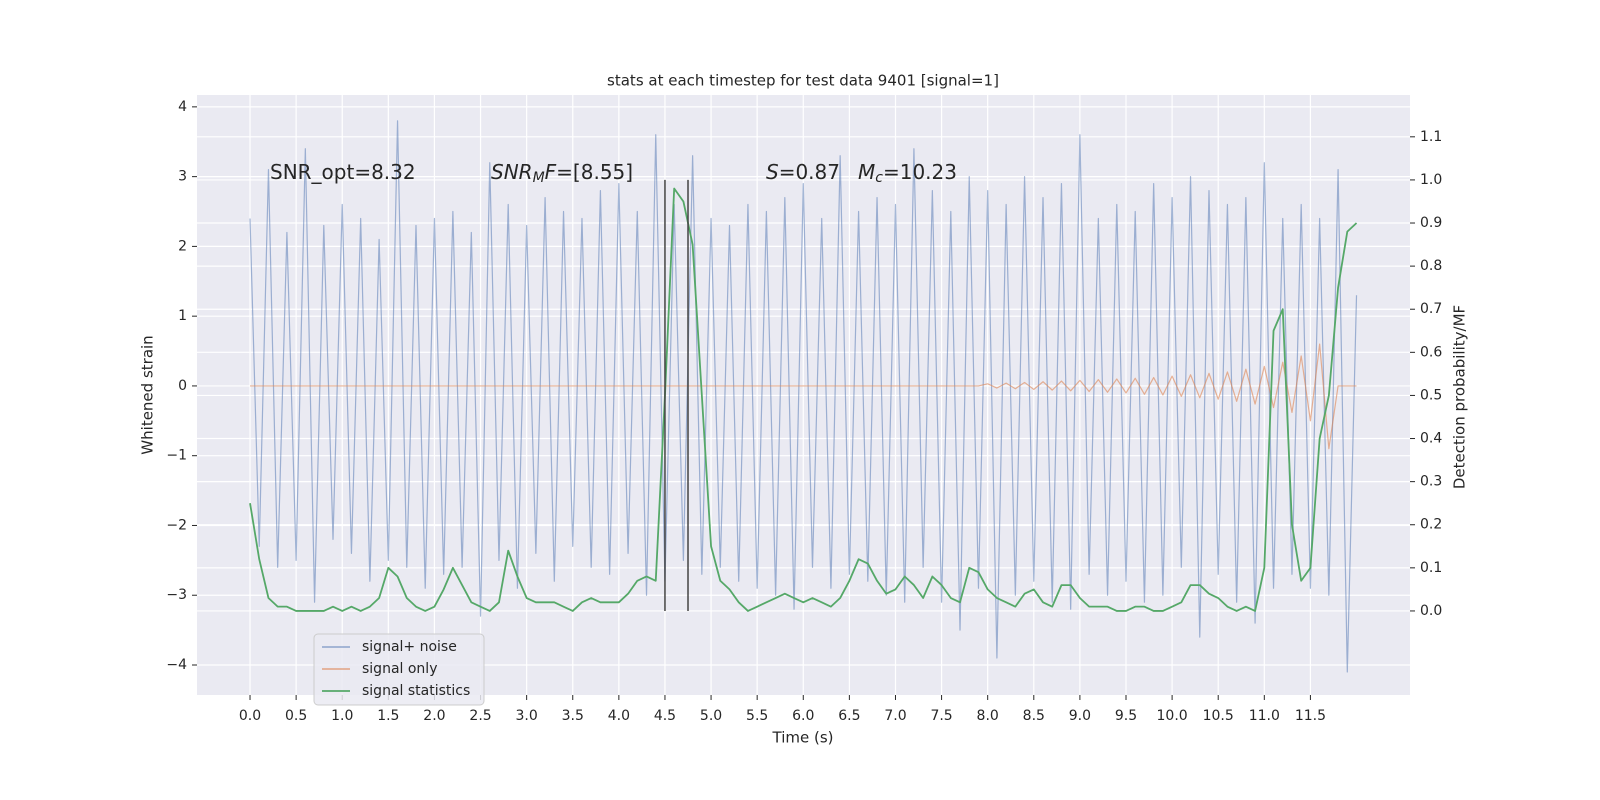 The image size is (1600, 800). Describe the element at coordinates (803, 716) in the screenshot. I see `x-tick-label: 6.0` at that location.